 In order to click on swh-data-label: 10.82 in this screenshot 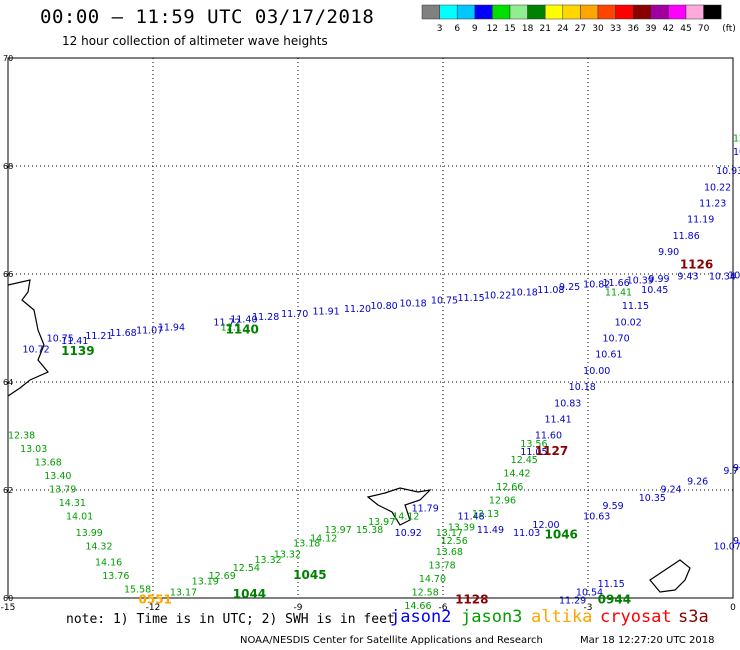, I will do `click(596, 285)`.